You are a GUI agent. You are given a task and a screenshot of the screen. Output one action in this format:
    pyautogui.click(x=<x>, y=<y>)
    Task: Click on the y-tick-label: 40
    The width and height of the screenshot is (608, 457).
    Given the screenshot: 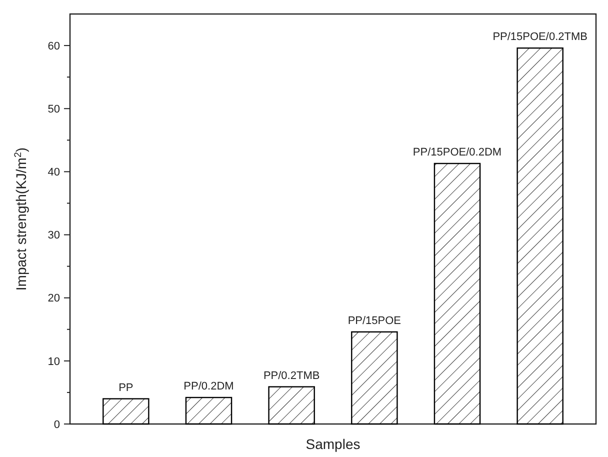 What is the action you would take?
    pyautogui.click(x=54, y=172)
    